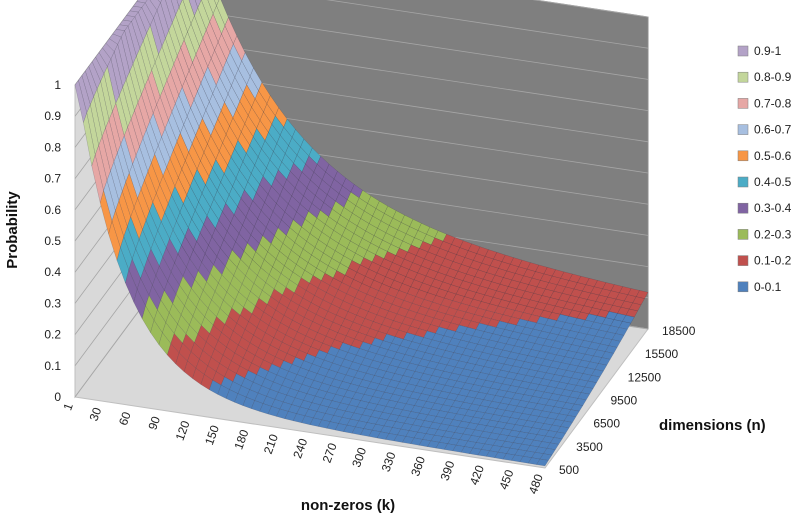  I want to click on x-tick-label: 360, so click(418, 466).